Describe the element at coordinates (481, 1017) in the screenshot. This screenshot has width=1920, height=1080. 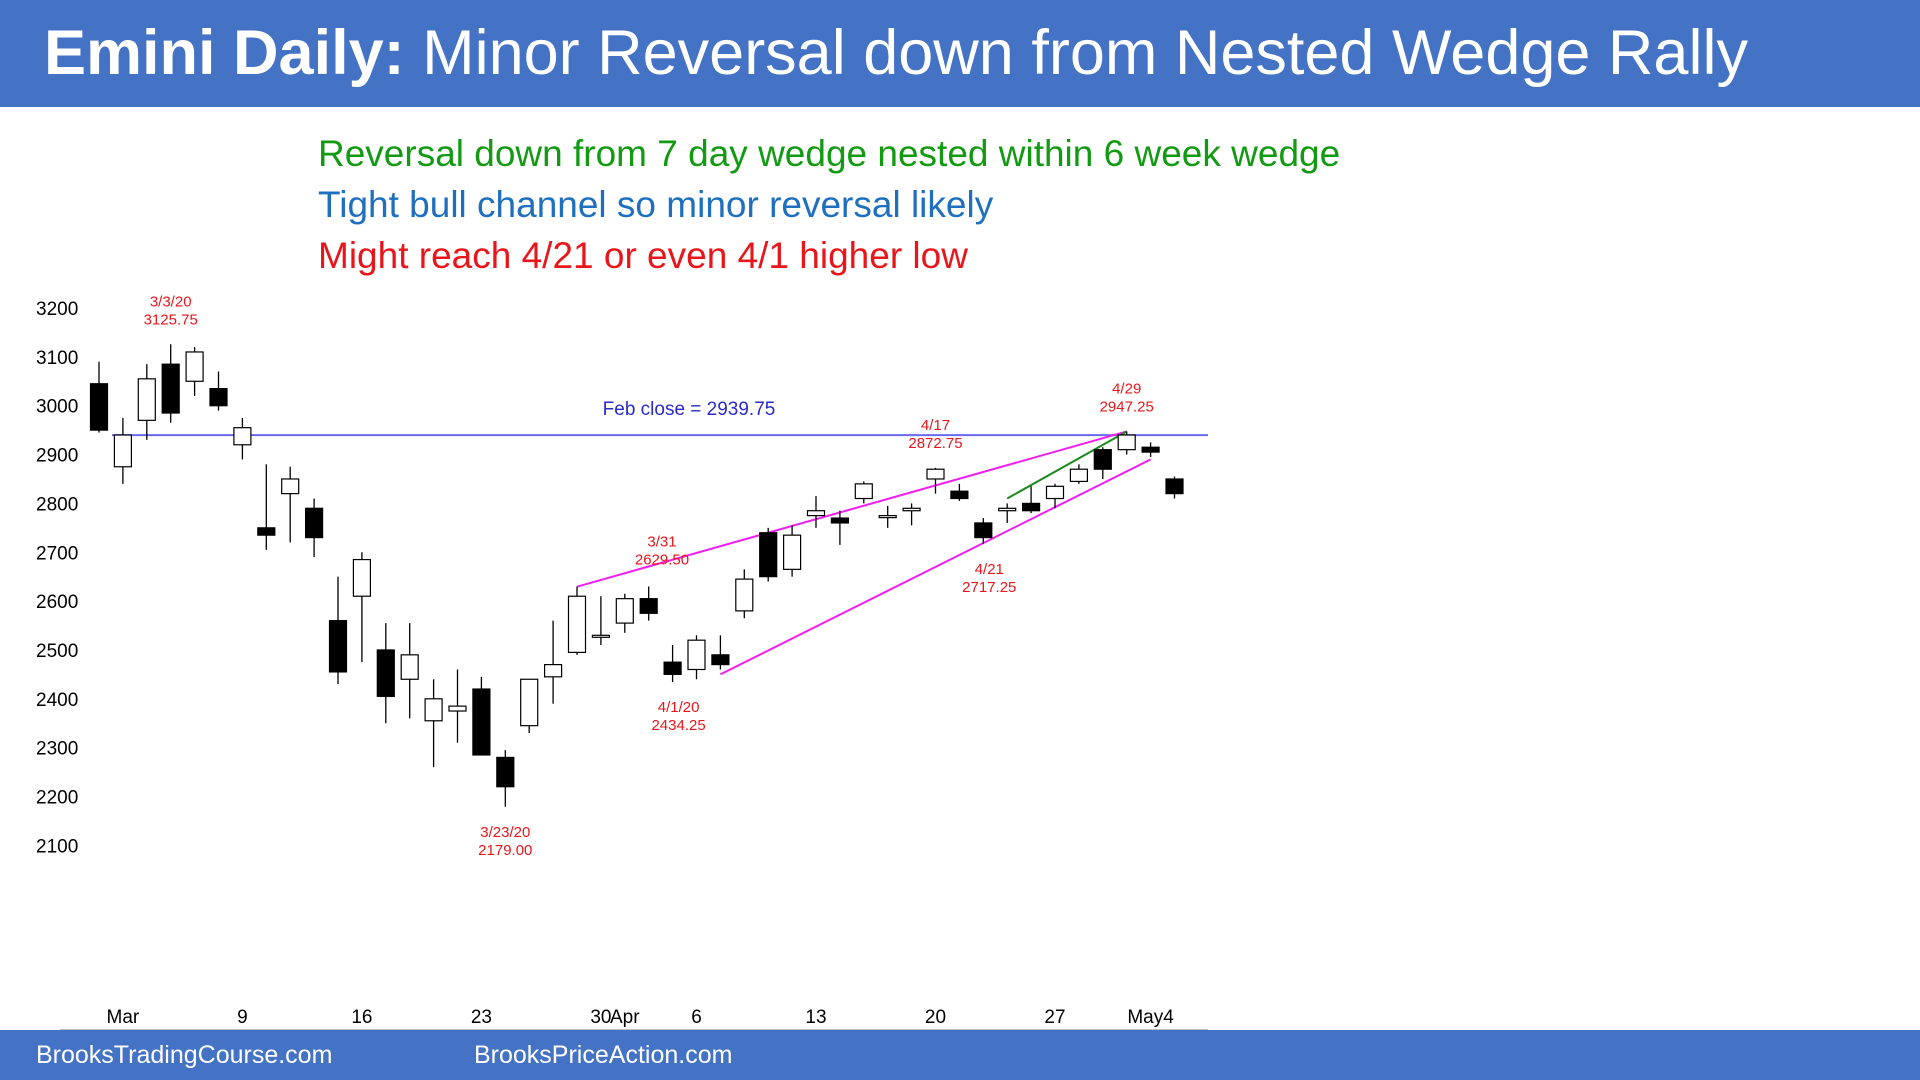
I see `x-tick-label: 23` at that location.